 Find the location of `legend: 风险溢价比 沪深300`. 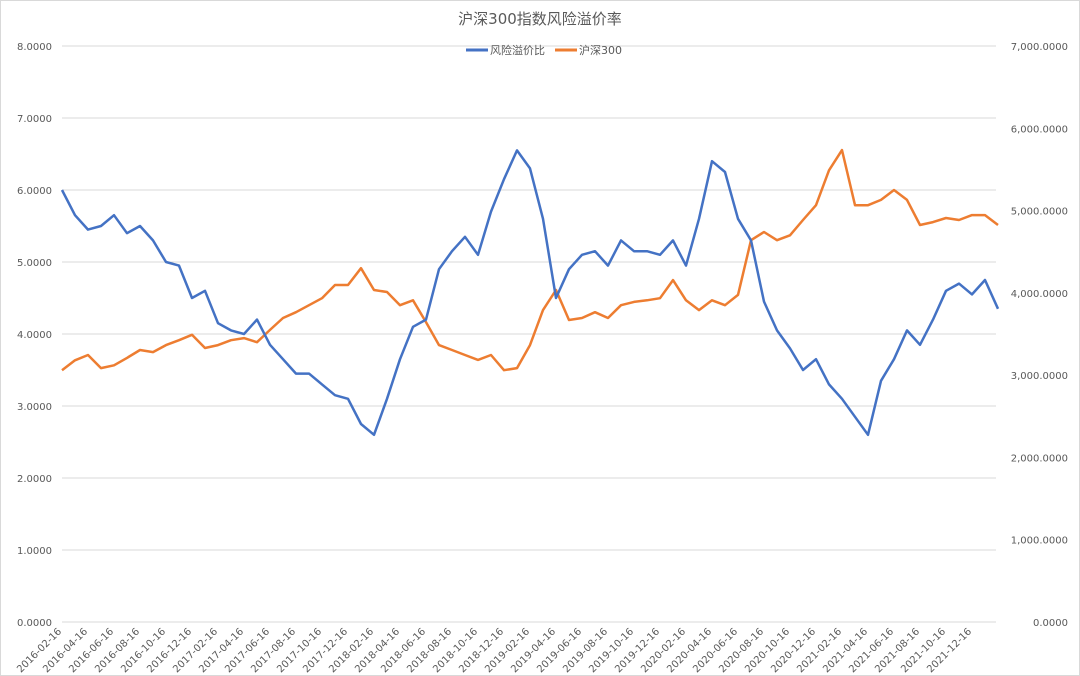

legend: 风险溢价比 沪深300 is located at coordinates (544, 50).